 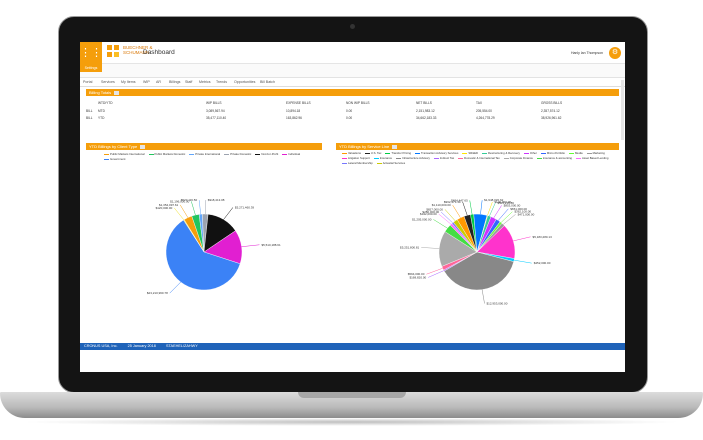 What do you see at coordinates (398, 153) in the screenshot?
I see `legend-item: Transfer Pricing` at bounding box center [398, 153].